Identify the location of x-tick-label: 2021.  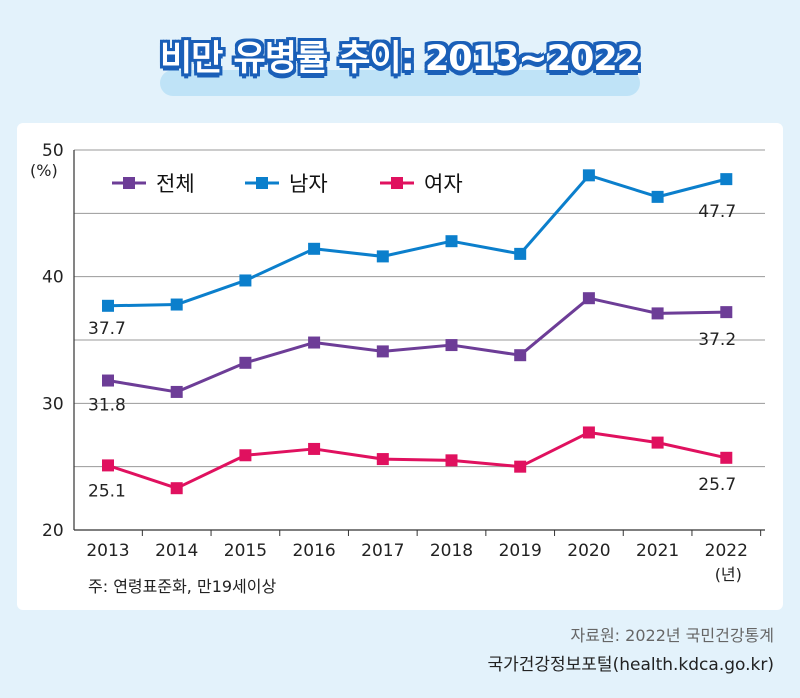
(657, 551).